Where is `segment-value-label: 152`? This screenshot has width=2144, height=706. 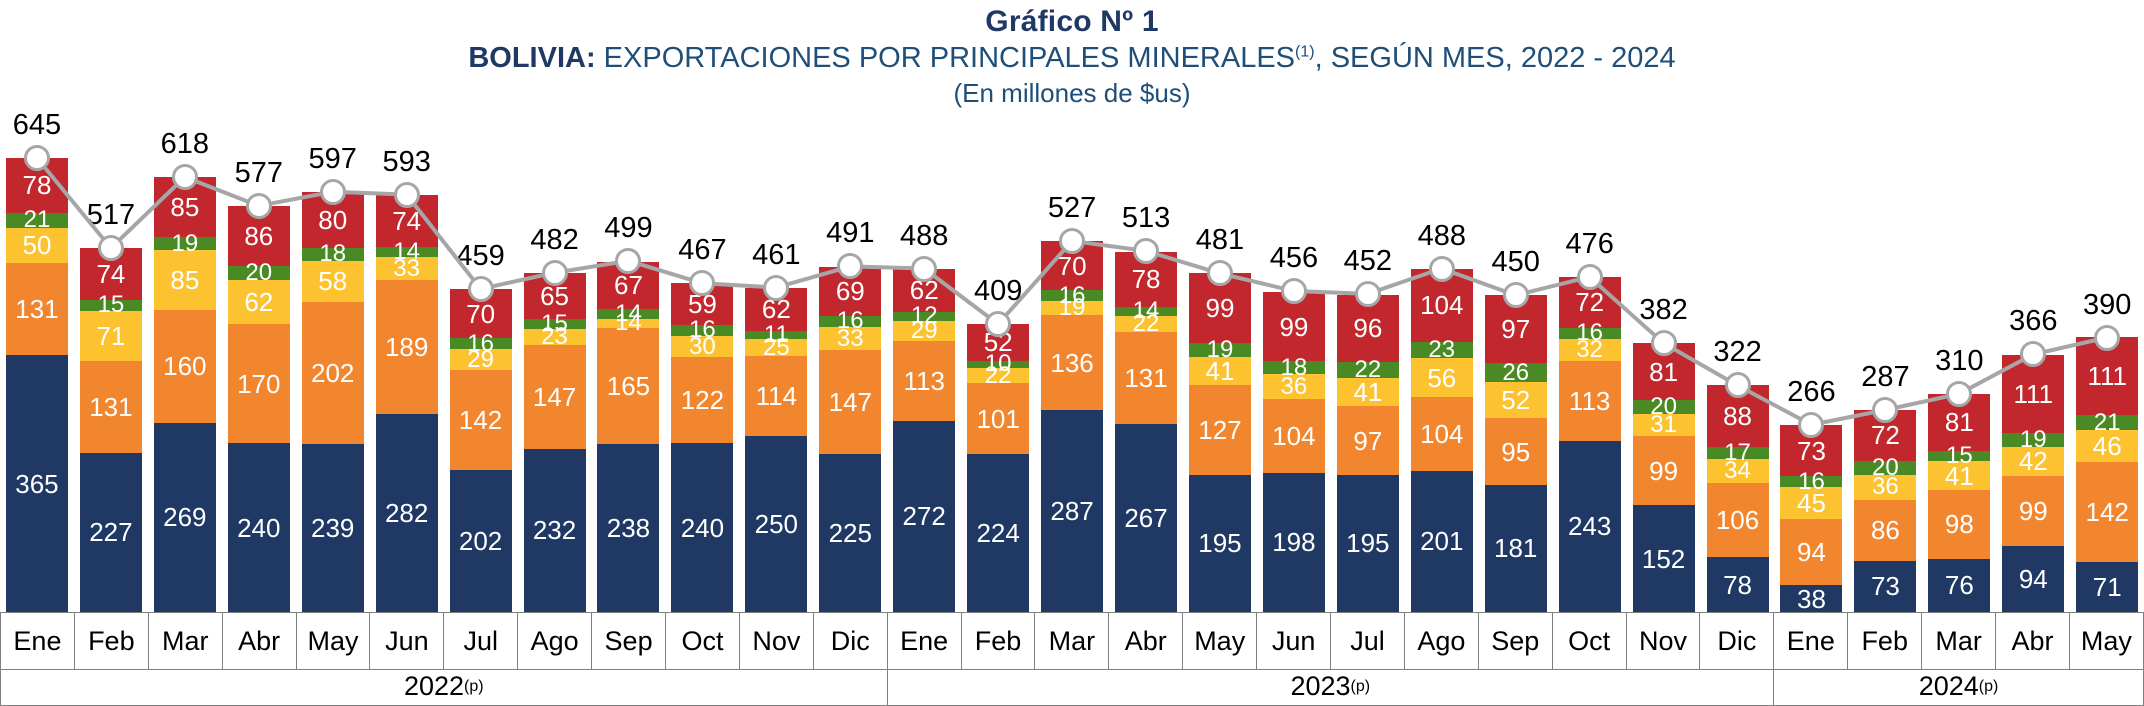 segment-value-label: 152 is located at coordinates (1663, 558).